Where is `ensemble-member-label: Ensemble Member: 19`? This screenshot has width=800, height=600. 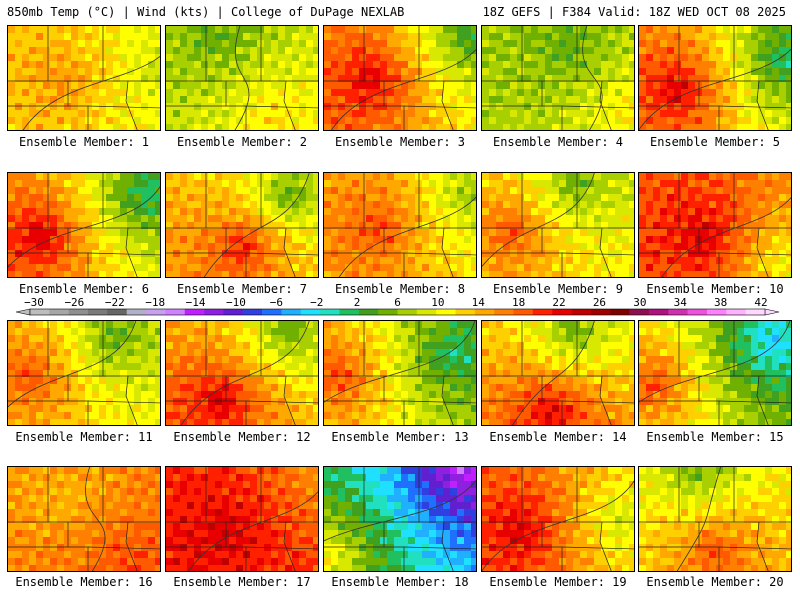 ensemble-member-label: Ensemble Member: 19 is located at coordinates (558, 582).